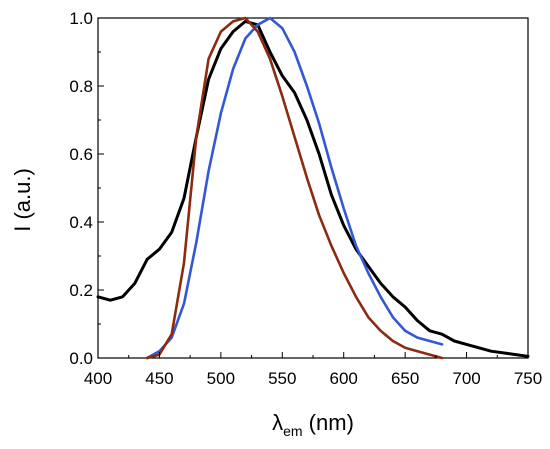  I want to click on y-tick-label: 0.6, so click(81, 154).